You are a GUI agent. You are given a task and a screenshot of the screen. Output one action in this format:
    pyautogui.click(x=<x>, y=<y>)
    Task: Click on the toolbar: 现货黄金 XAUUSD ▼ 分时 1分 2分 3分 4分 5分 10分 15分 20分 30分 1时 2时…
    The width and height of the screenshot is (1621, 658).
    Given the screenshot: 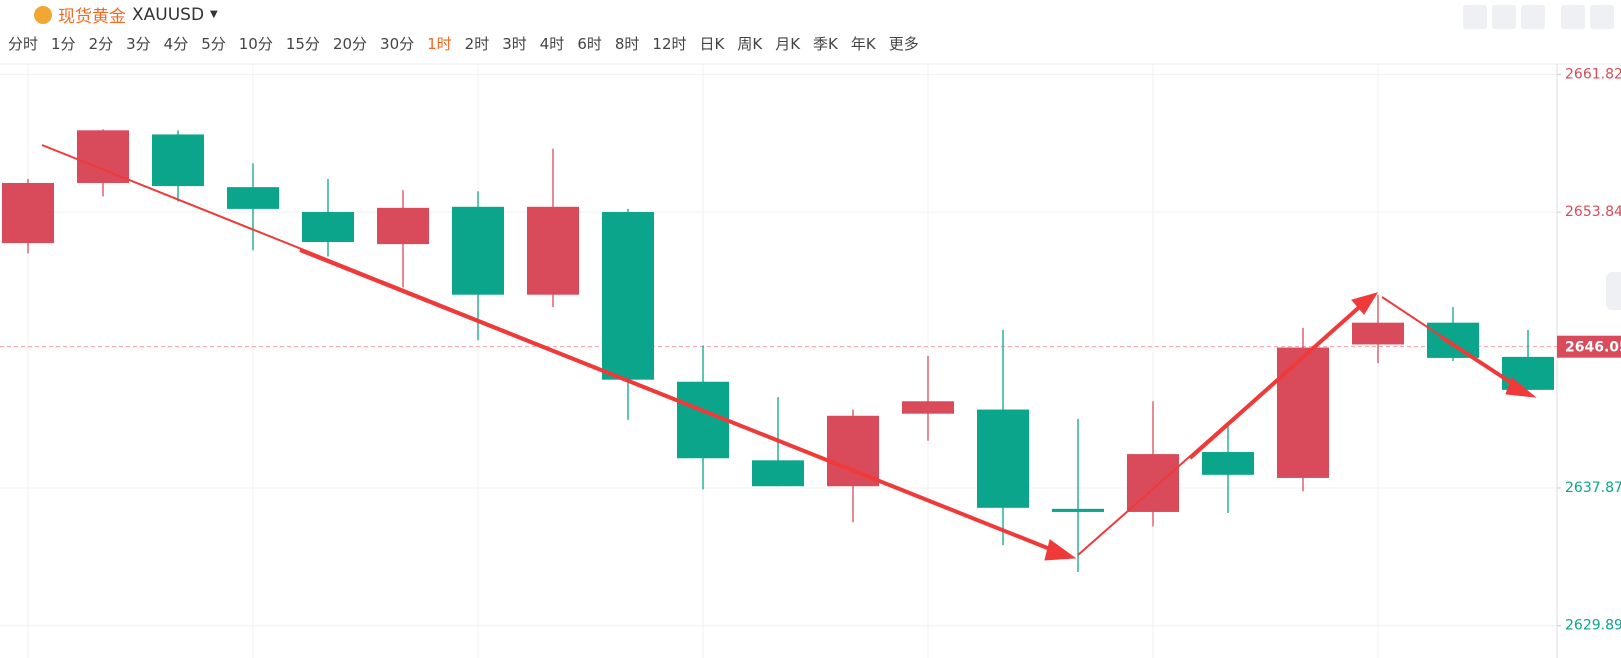 What is the action you would take?
    pyautogui.click(x=810, y=32)
    